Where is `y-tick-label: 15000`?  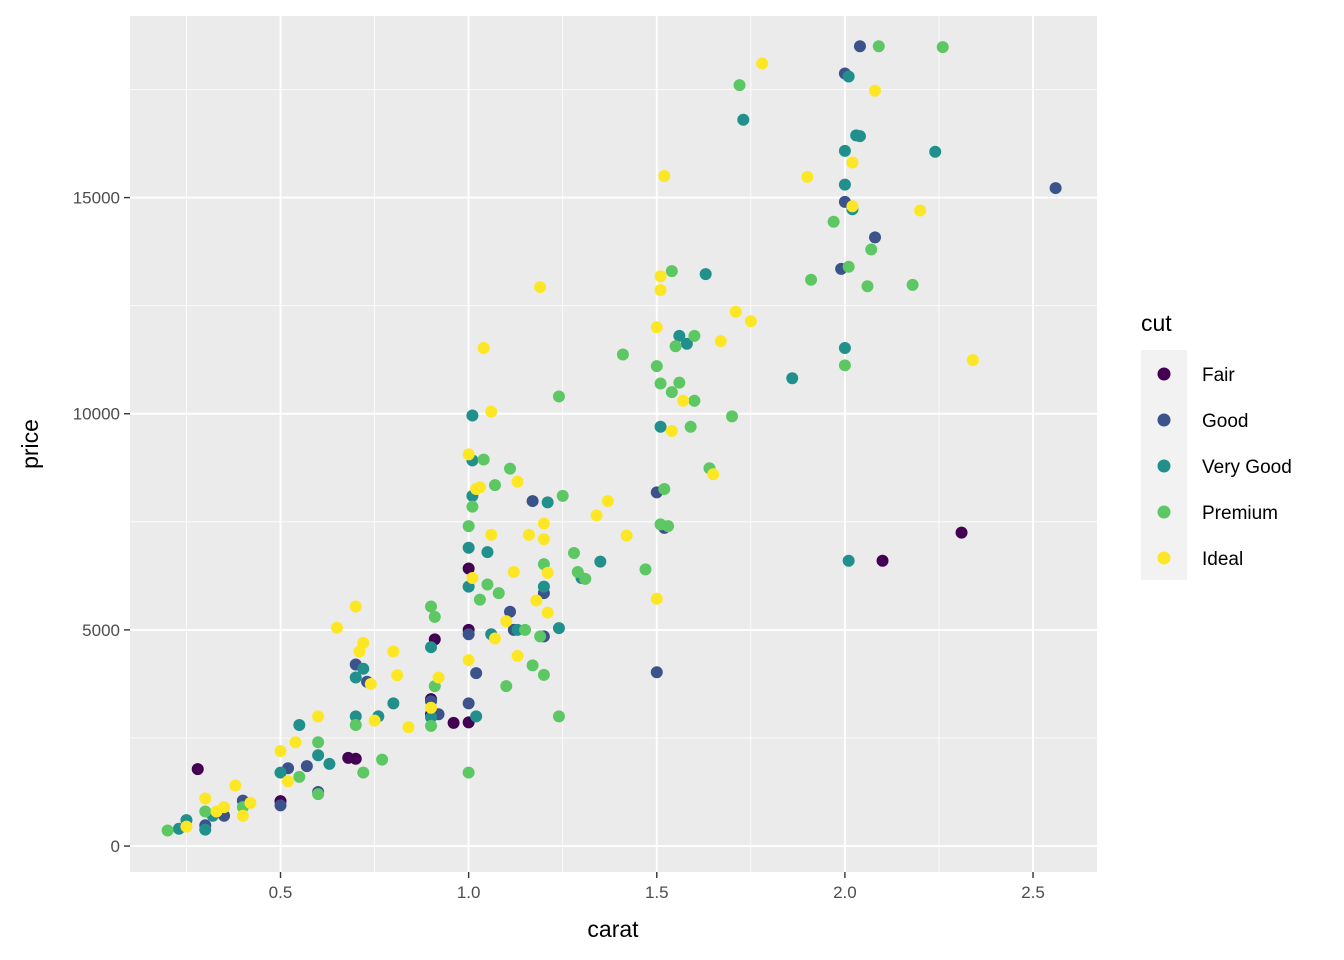
y-tick-label: 15000 is located at coordinates (96, 198).